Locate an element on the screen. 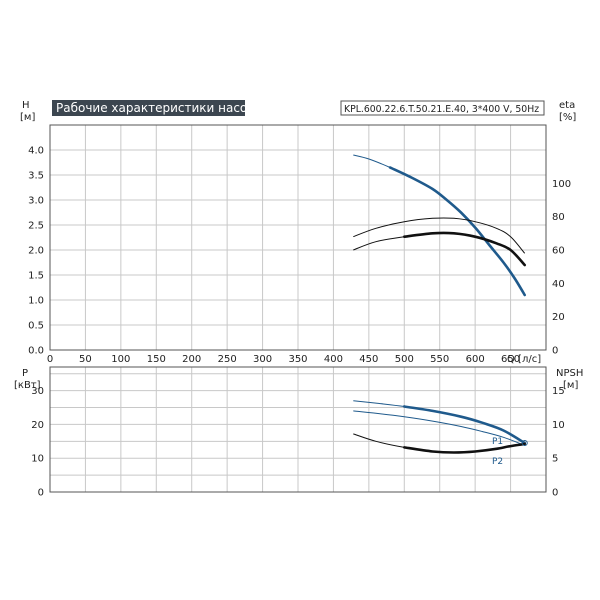 Image resolution: width=600 pixels, height=600 pixels. curve-top-0-duty-range is located at coordinates (457, 231).